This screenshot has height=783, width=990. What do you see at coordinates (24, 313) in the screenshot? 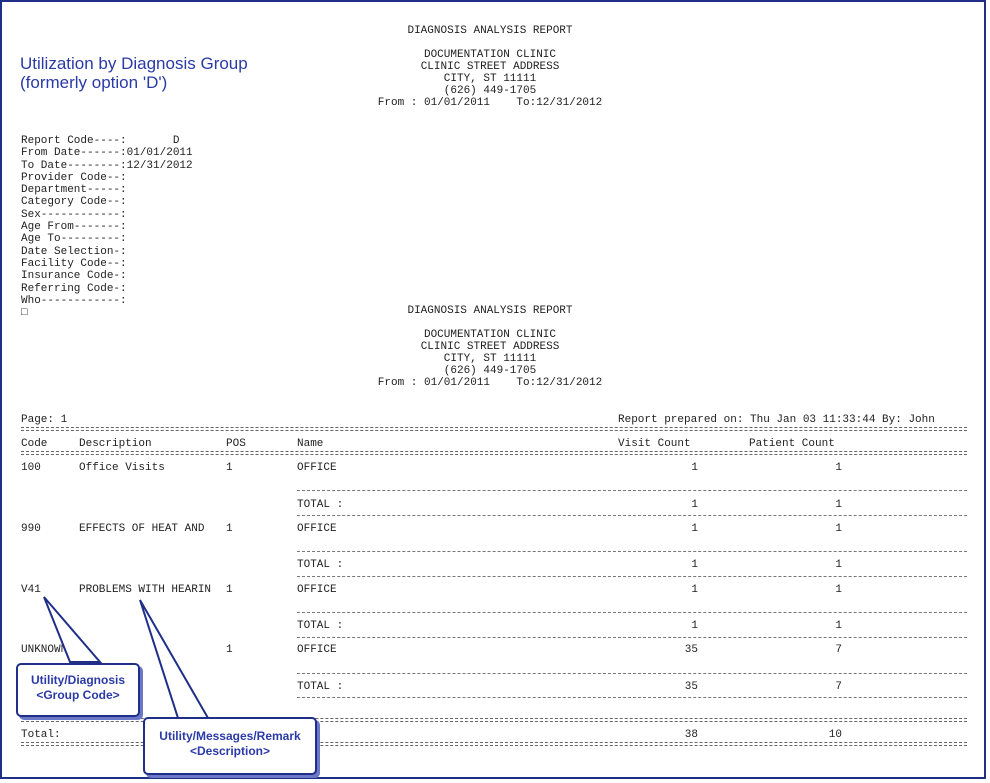
I see `param-row: □` at bounding box center [24, 313].